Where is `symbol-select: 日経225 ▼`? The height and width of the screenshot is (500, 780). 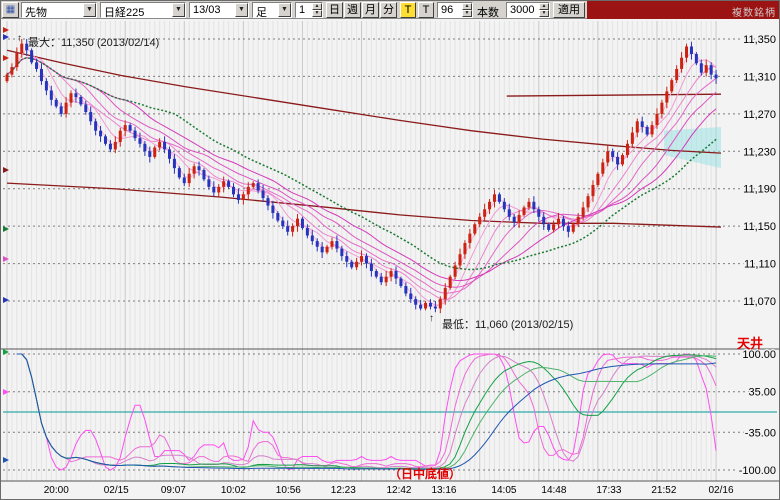
symbol-select: 日経225 ▼ is located at coordinates (143, 10).